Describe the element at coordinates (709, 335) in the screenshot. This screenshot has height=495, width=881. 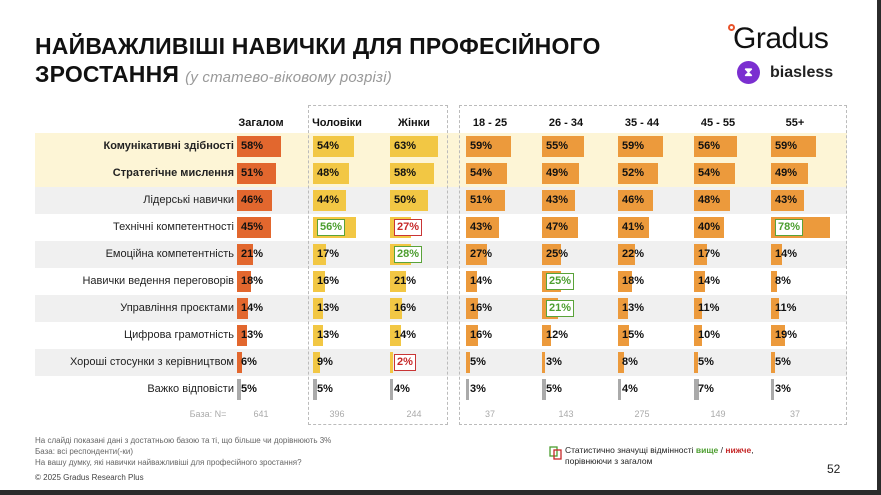
I see `value-label: 10%` at that location.